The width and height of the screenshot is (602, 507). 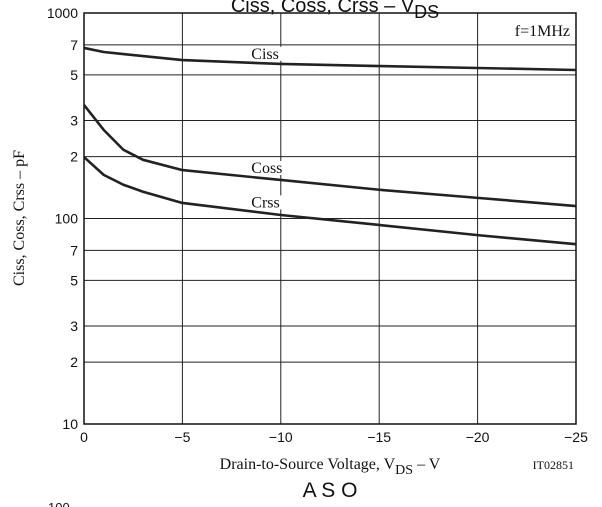 What do you see at coordinates (62, 13) in the screenshot?
I see `y-tick-label: 1000` at bounding box center [62, 13].